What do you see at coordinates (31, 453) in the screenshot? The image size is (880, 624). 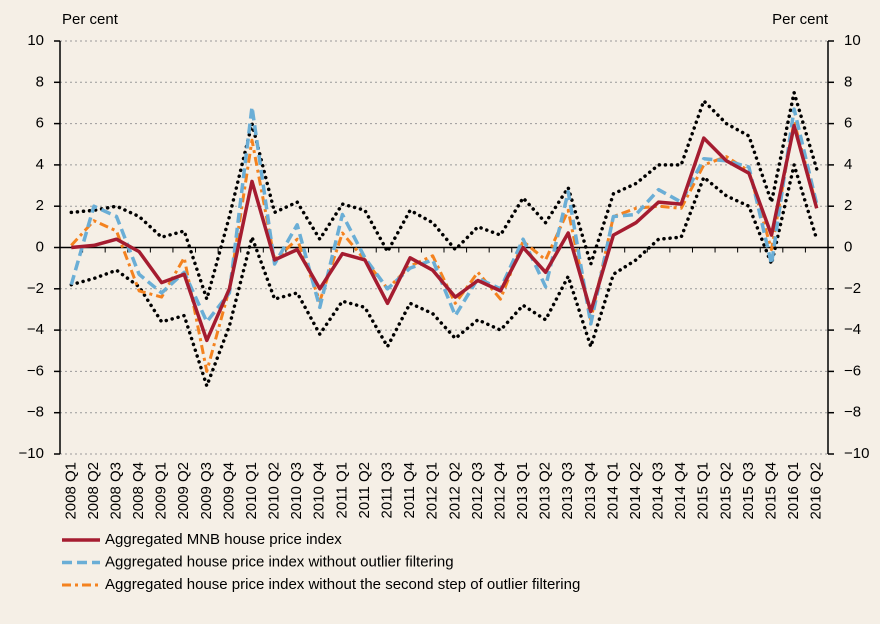 I see `y-tick-label: −10` at bounding box center [31, 453].